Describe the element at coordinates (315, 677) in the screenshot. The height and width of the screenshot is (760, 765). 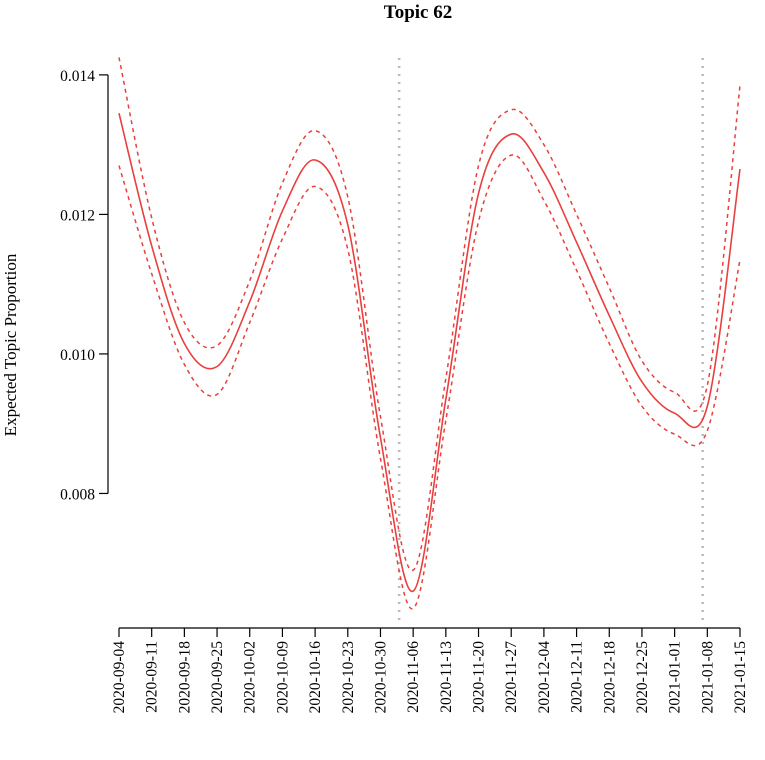
I see `x-tick-label: 2020-10-16` at that location.